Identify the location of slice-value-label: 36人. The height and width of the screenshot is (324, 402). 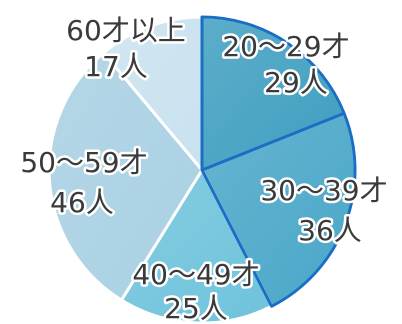
(330, 230).